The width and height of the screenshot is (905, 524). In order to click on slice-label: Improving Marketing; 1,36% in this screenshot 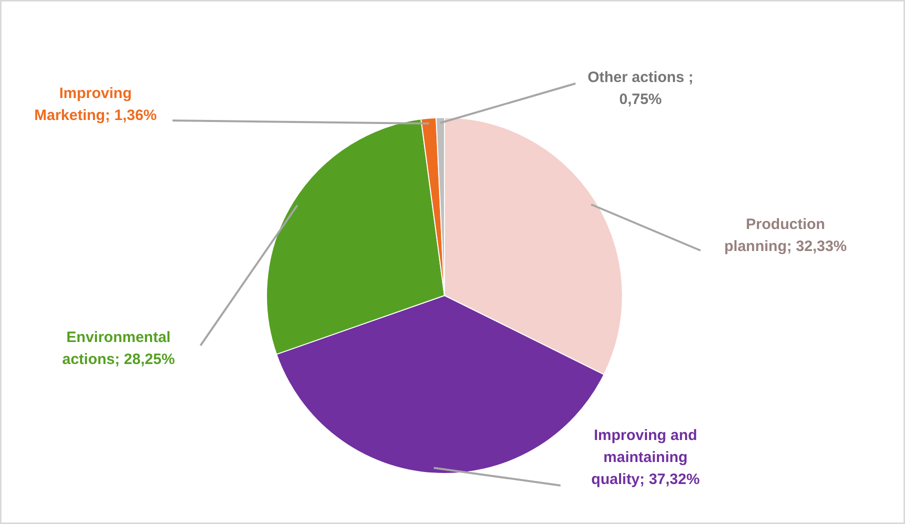, I will do `click(95, 104)`.